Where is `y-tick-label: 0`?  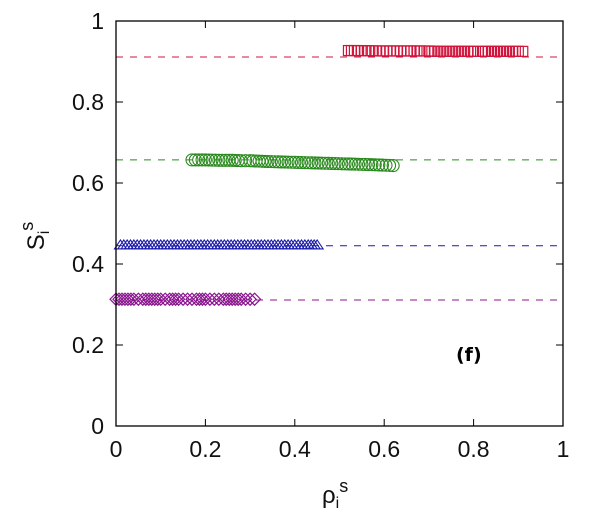
y-tick-label: 0 is located at coordinates (97, 426).